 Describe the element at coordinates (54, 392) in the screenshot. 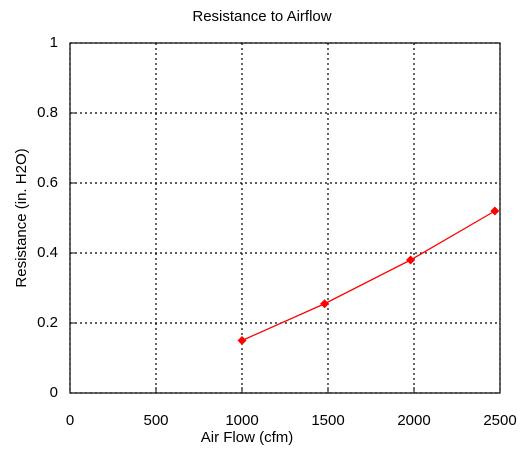

I see `y-tick-label: 0` at that location.